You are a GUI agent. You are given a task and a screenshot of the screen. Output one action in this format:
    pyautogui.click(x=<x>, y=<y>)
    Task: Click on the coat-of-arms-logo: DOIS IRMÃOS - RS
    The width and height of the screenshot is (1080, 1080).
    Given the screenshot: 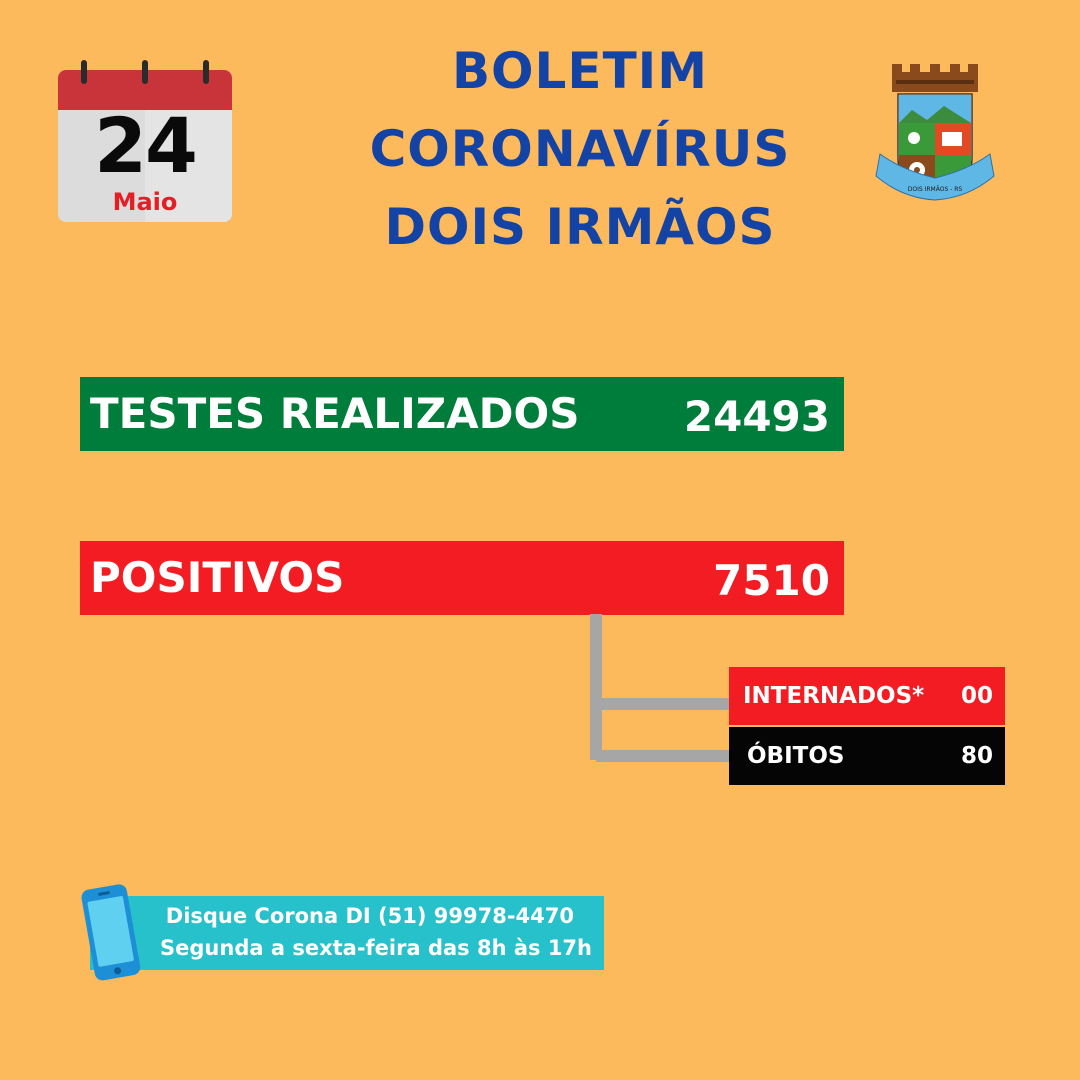 What is the action you would take?
    pyautogui.click(x=935, y=132)
    